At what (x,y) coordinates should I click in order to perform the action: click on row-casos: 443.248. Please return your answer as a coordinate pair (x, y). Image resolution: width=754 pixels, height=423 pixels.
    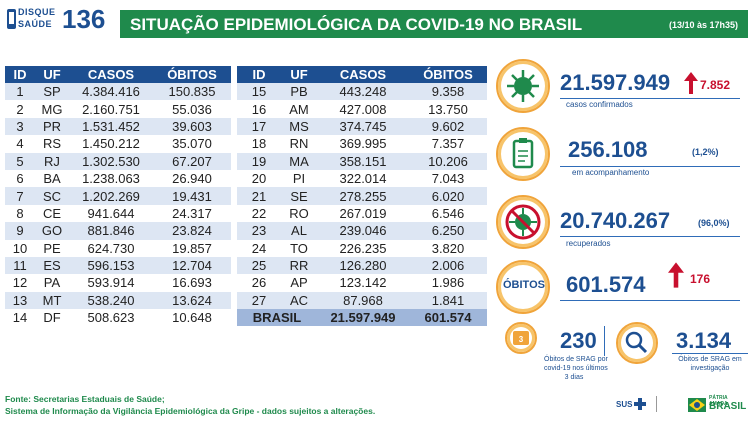
    Looking at the image, I should click on (363, 92).